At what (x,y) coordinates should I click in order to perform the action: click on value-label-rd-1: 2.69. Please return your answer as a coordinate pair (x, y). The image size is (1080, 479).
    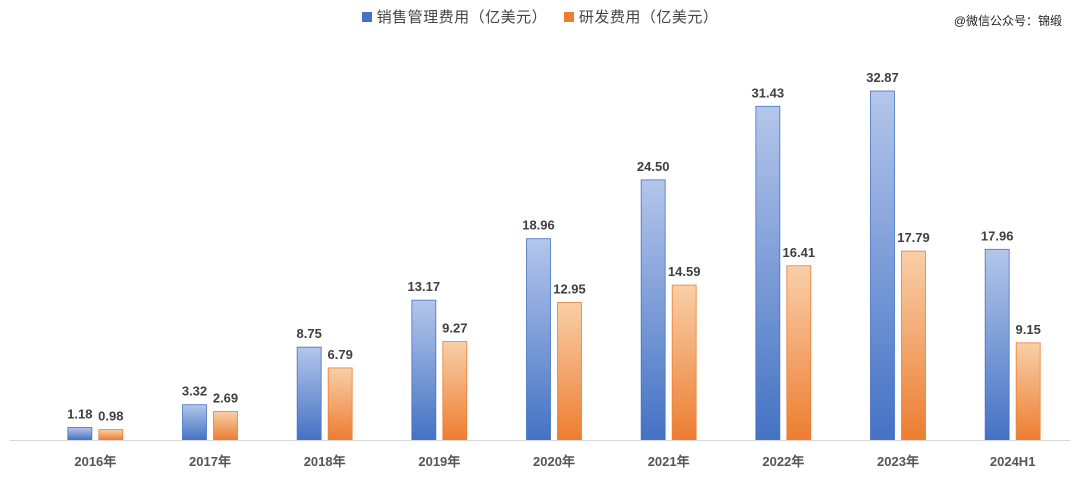
    Looking at the image, I should click on (225, 397).